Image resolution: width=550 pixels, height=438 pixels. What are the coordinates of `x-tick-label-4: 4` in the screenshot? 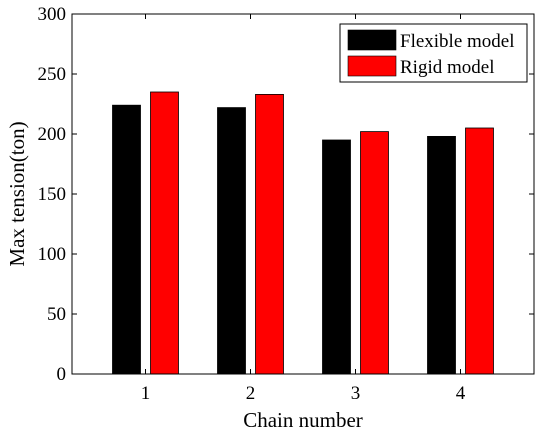 It's located at (461, 393).